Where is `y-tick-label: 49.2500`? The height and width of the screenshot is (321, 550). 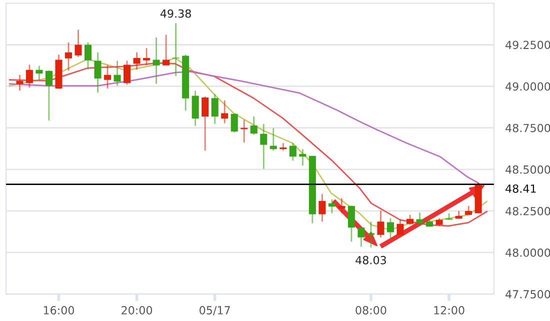
y-tick-label: 49.2500 is located at coordinates (528, 45).